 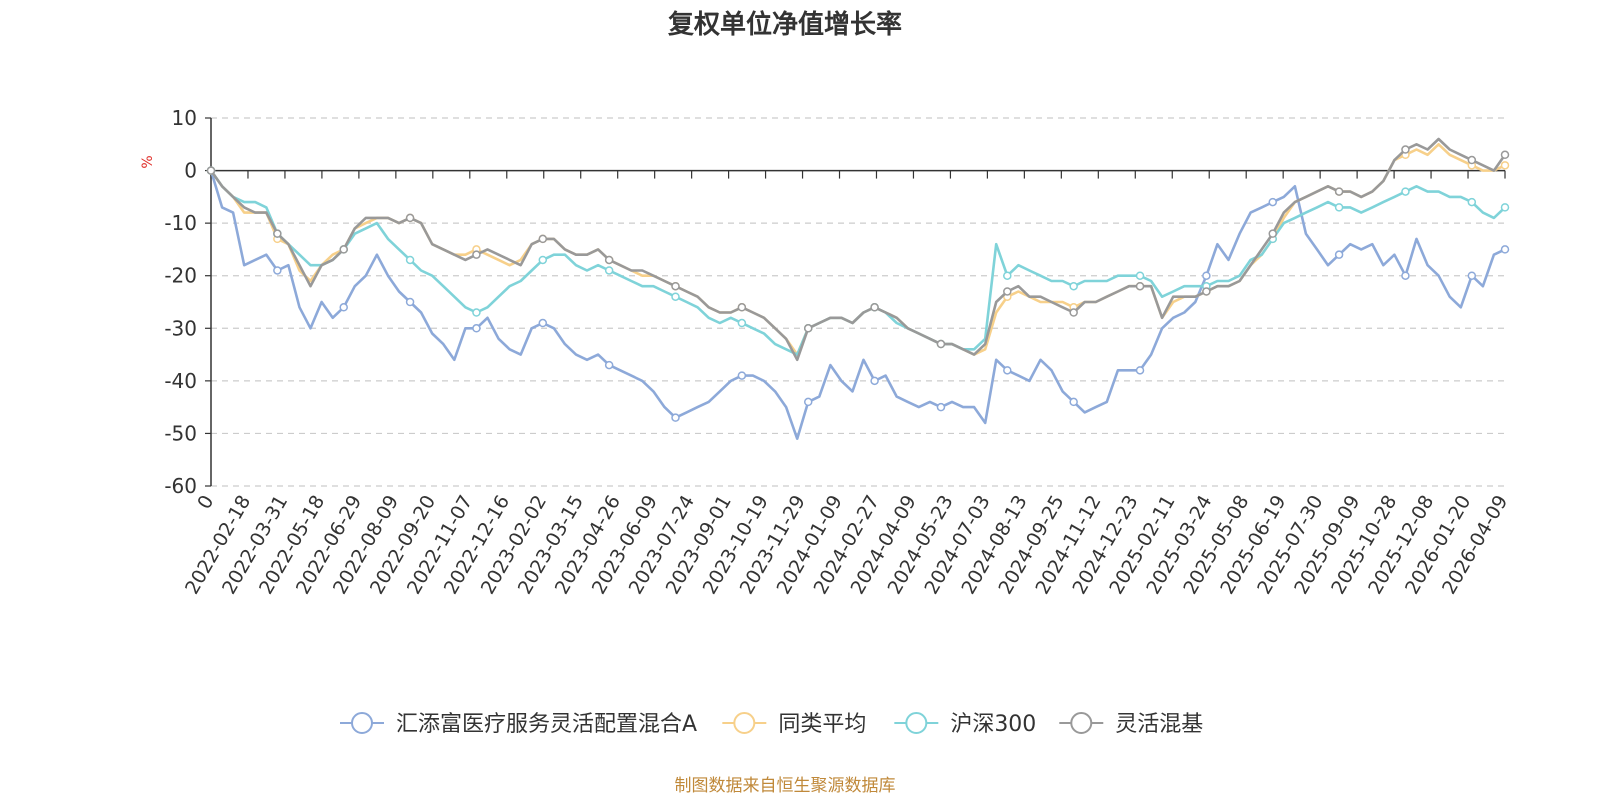 I want to click on legend-item-0: 汇添富医疗服务灵活配置混合A, so click(x=518, y=724).